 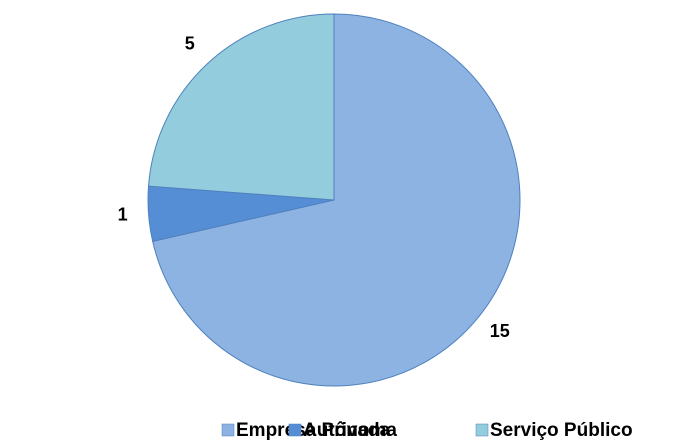 I want to click on legend-label: Empresa Privada, so click(x=313, y=430).